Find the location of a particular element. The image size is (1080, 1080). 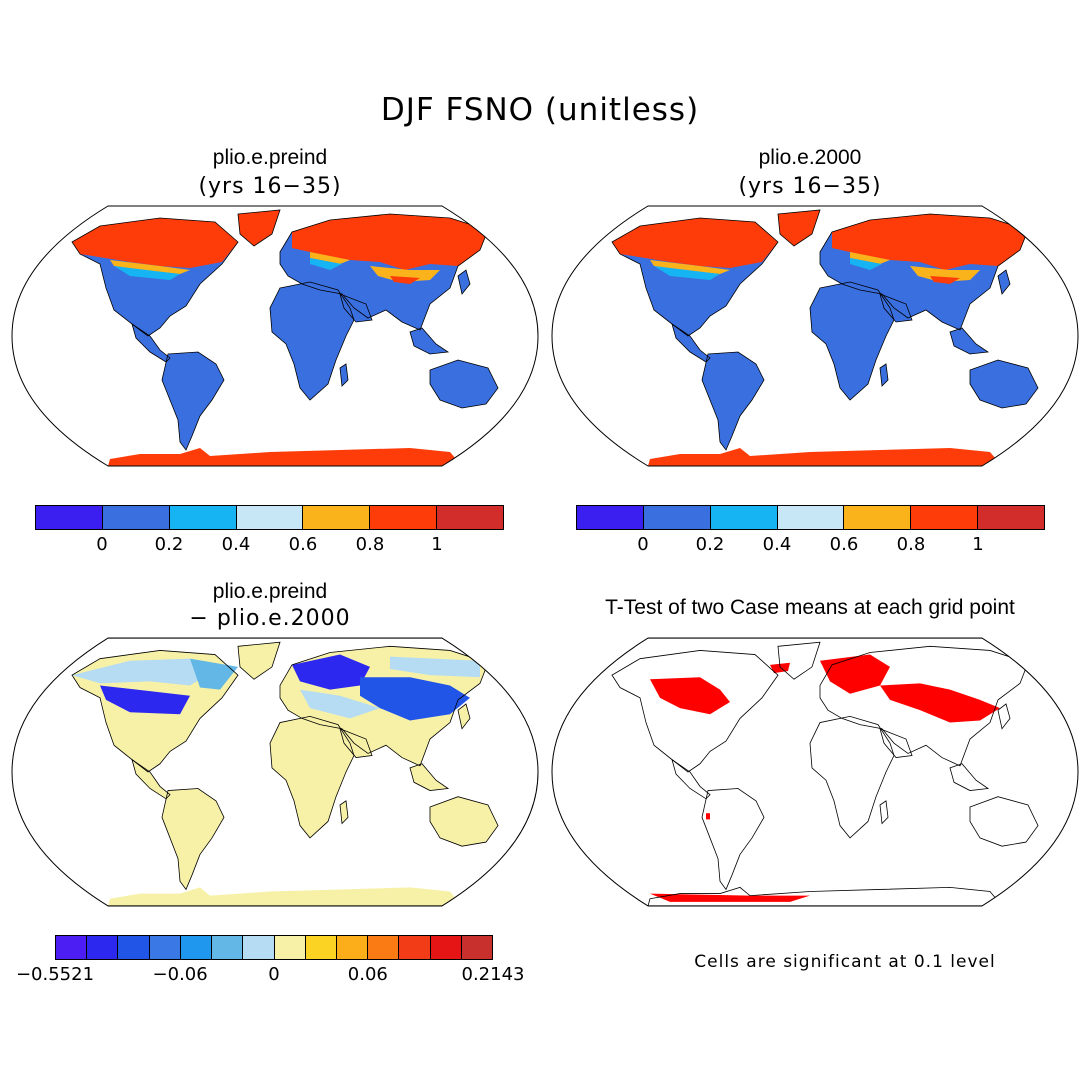

significance-note: Cells are significant at 0.1 level is located at coordinates (845, 962).